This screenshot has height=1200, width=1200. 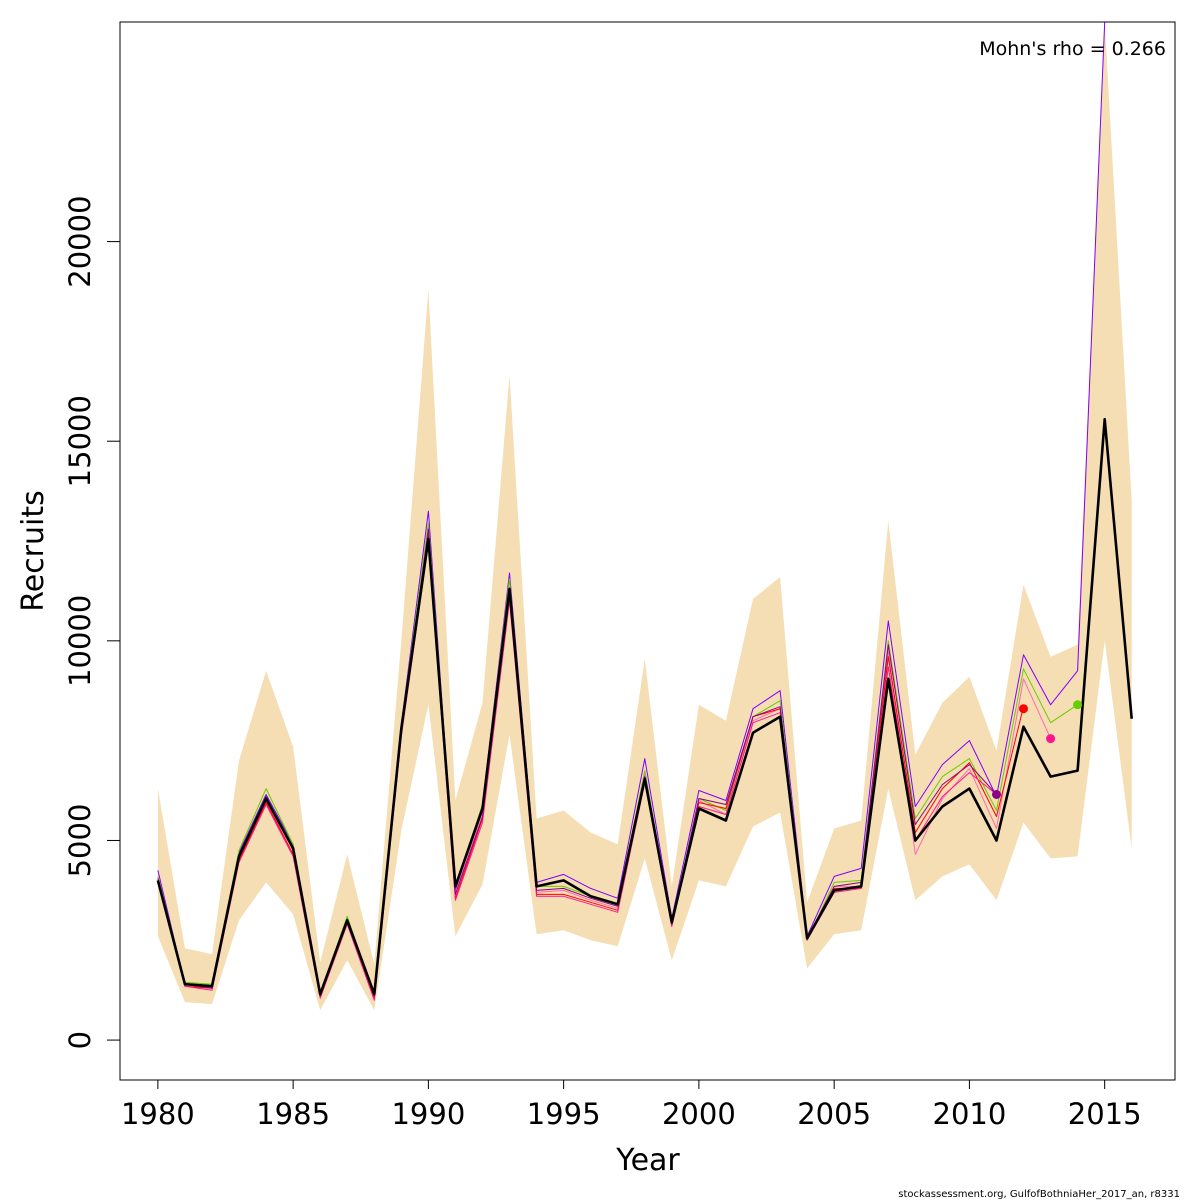 What do you see at coordinates (631, 1105) in the screenshot?
I see `x-axis: 1980 1985 1990 1995 2000 2005 2010 2015` at bounding box center [631, 1105].